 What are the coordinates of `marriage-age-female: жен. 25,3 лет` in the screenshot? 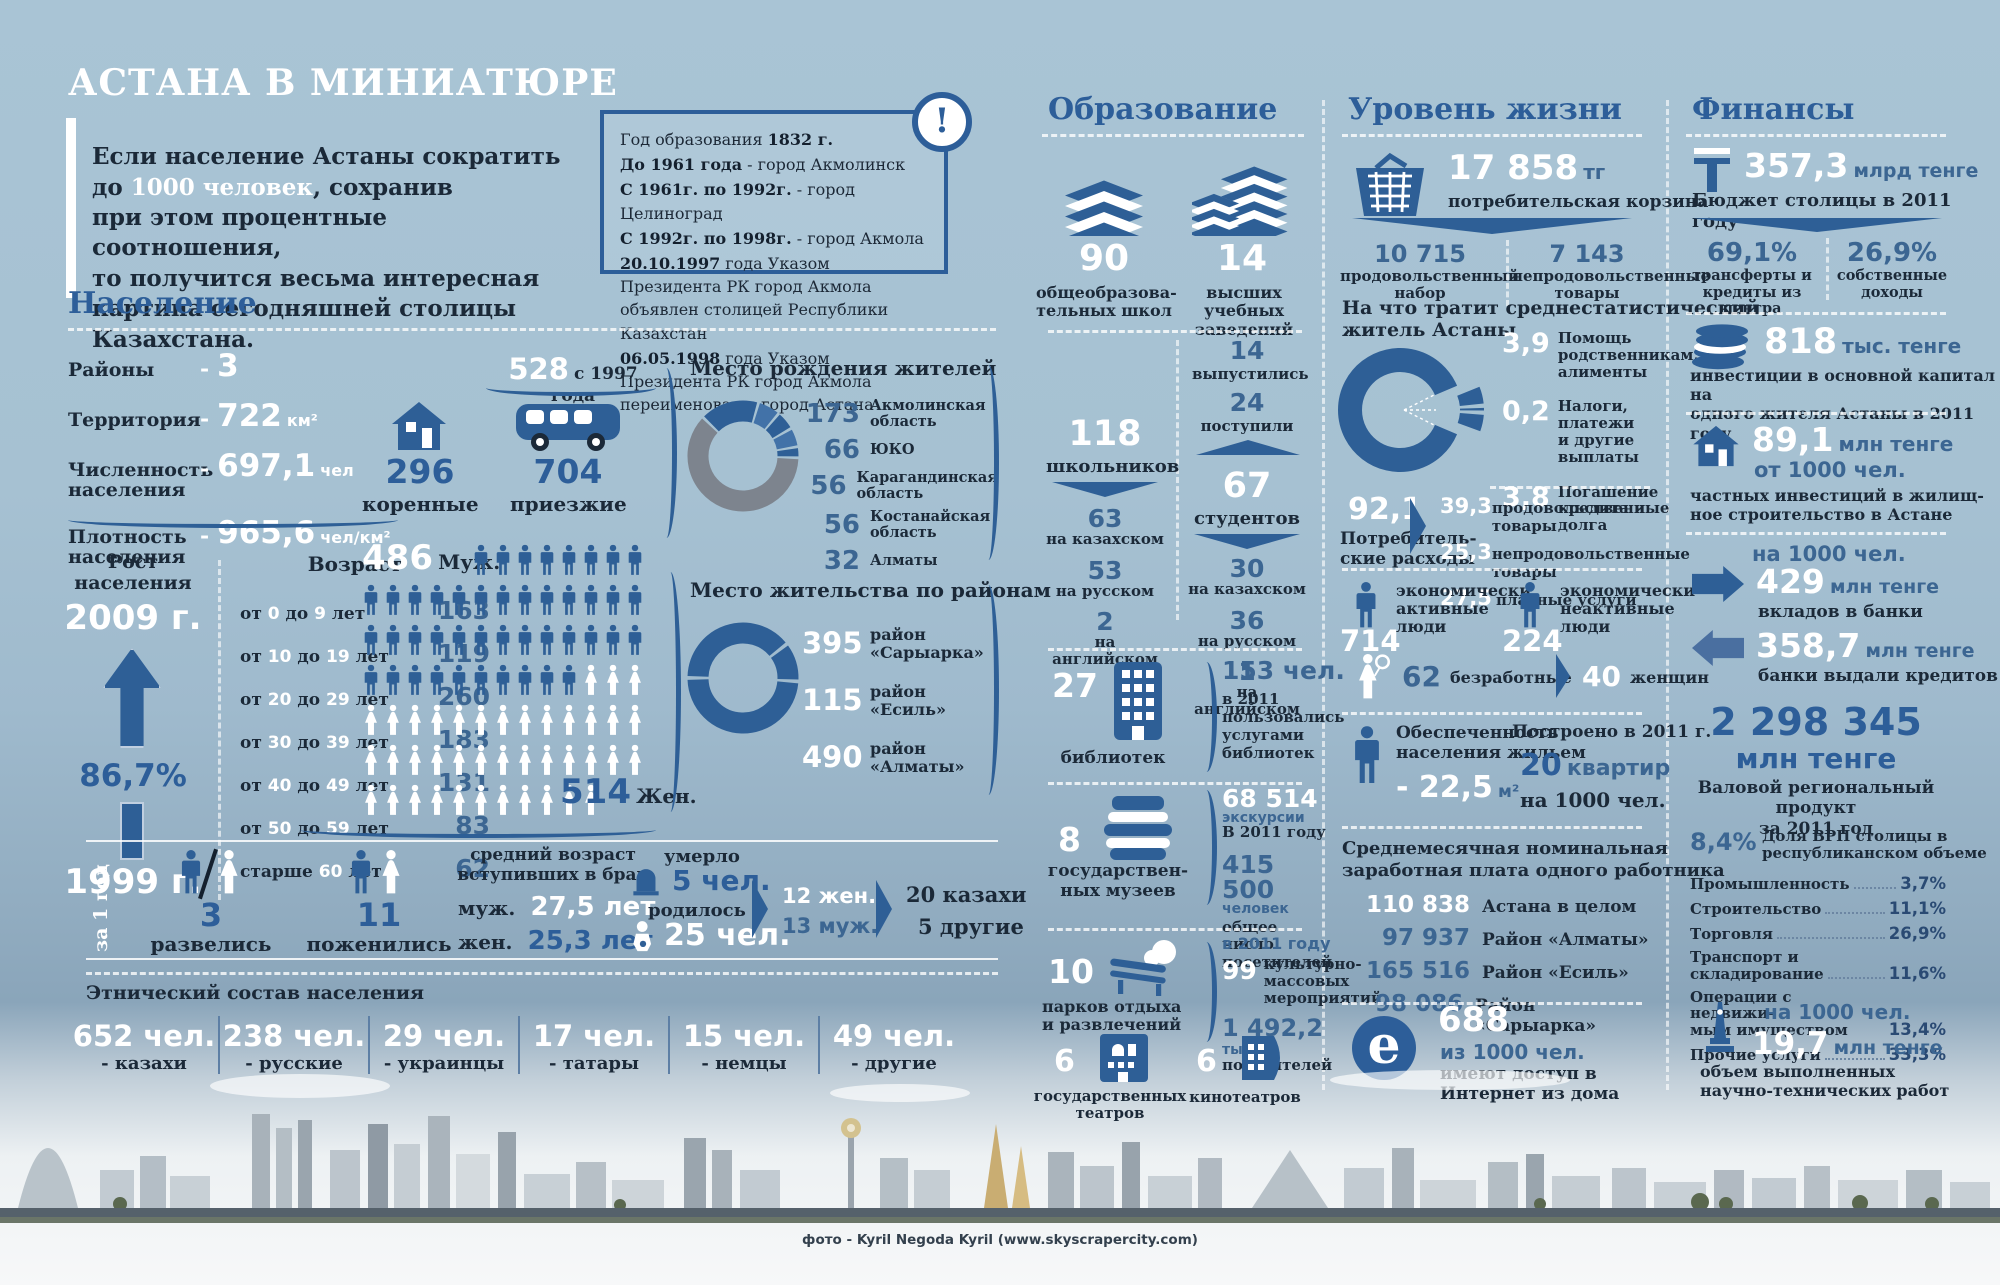 It's located at (555, 941).